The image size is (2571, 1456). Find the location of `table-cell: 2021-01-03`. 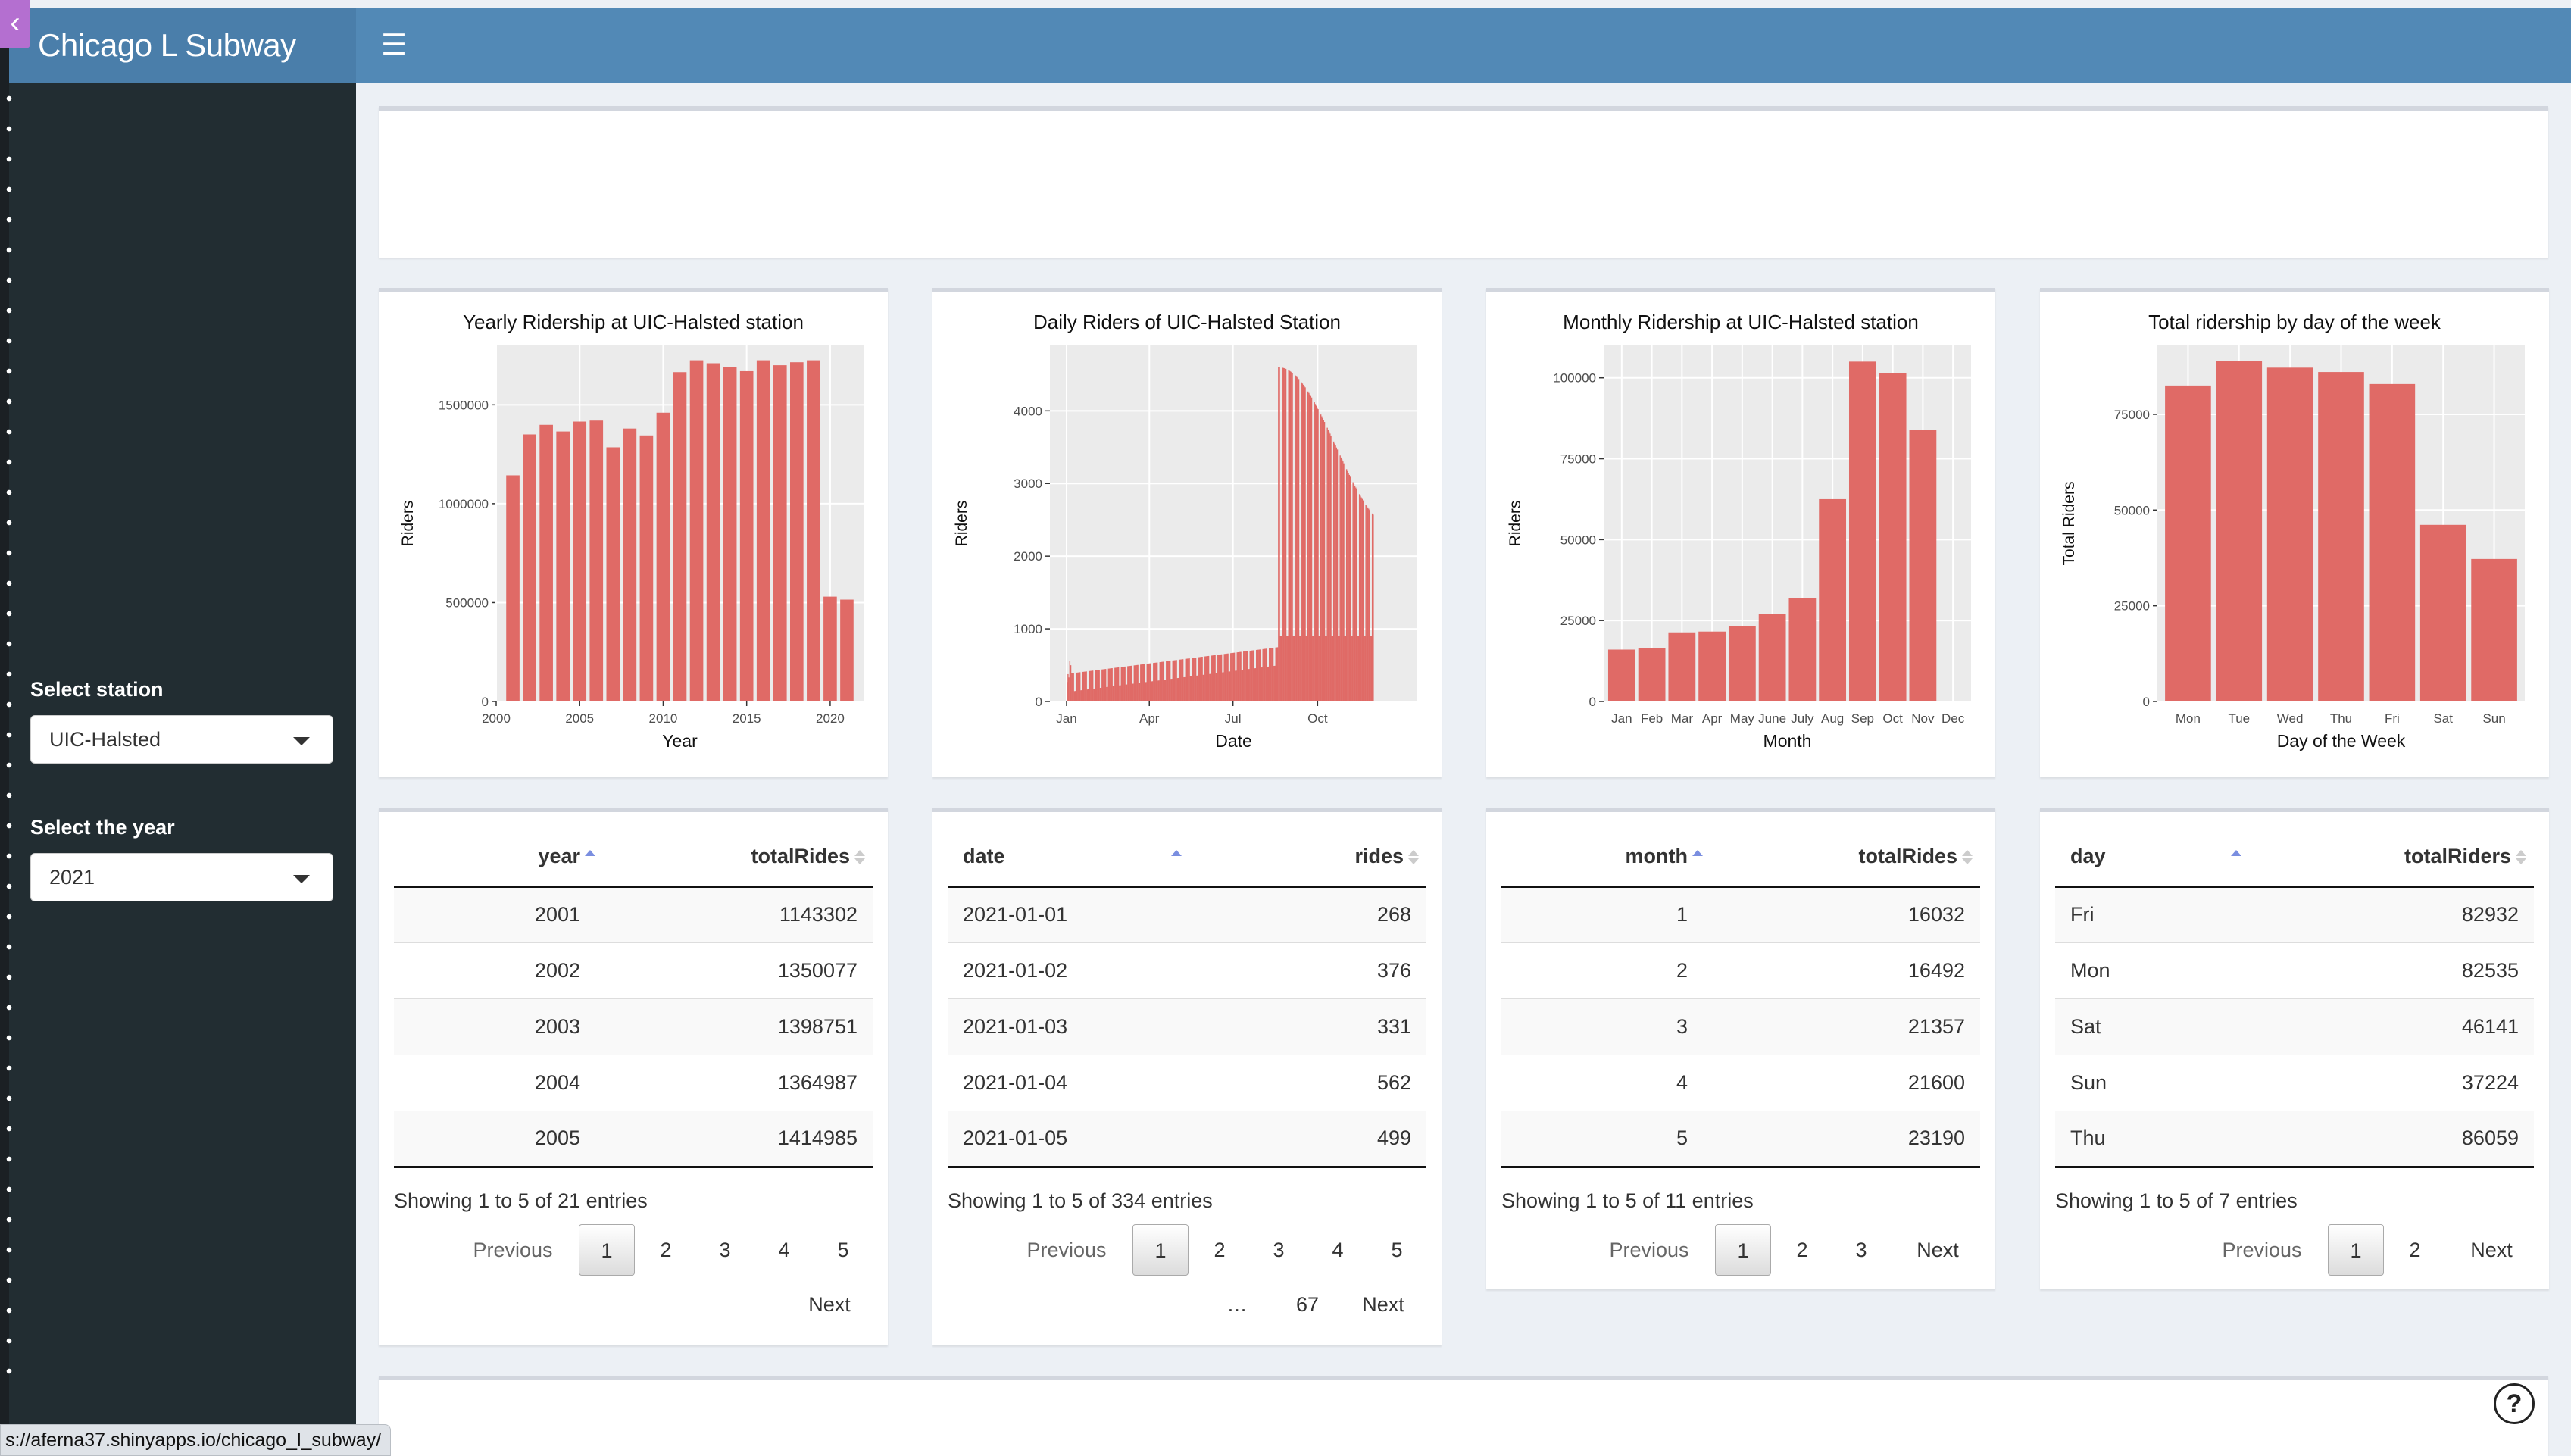

table-cell: 2021-01-03 is located at coordinates (1092, 1026).